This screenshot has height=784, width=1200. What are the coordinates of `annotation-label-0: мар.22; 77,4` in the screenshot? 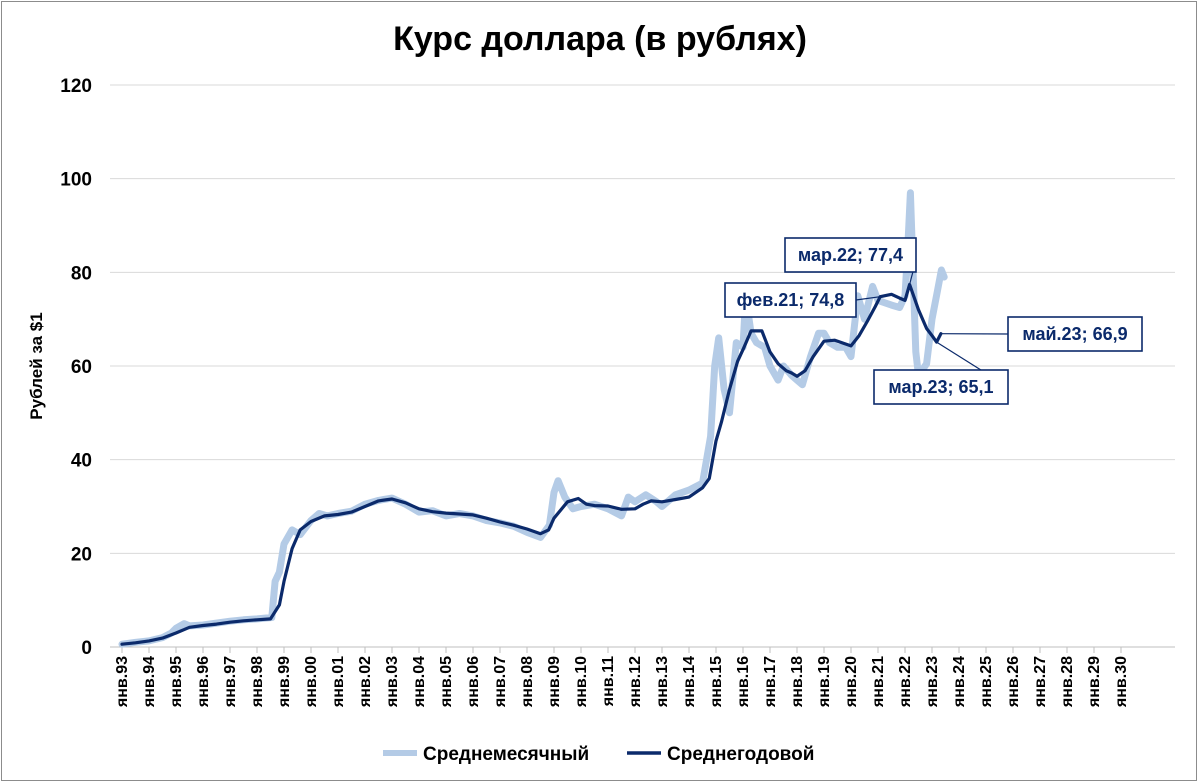 It's located at (850, 255).